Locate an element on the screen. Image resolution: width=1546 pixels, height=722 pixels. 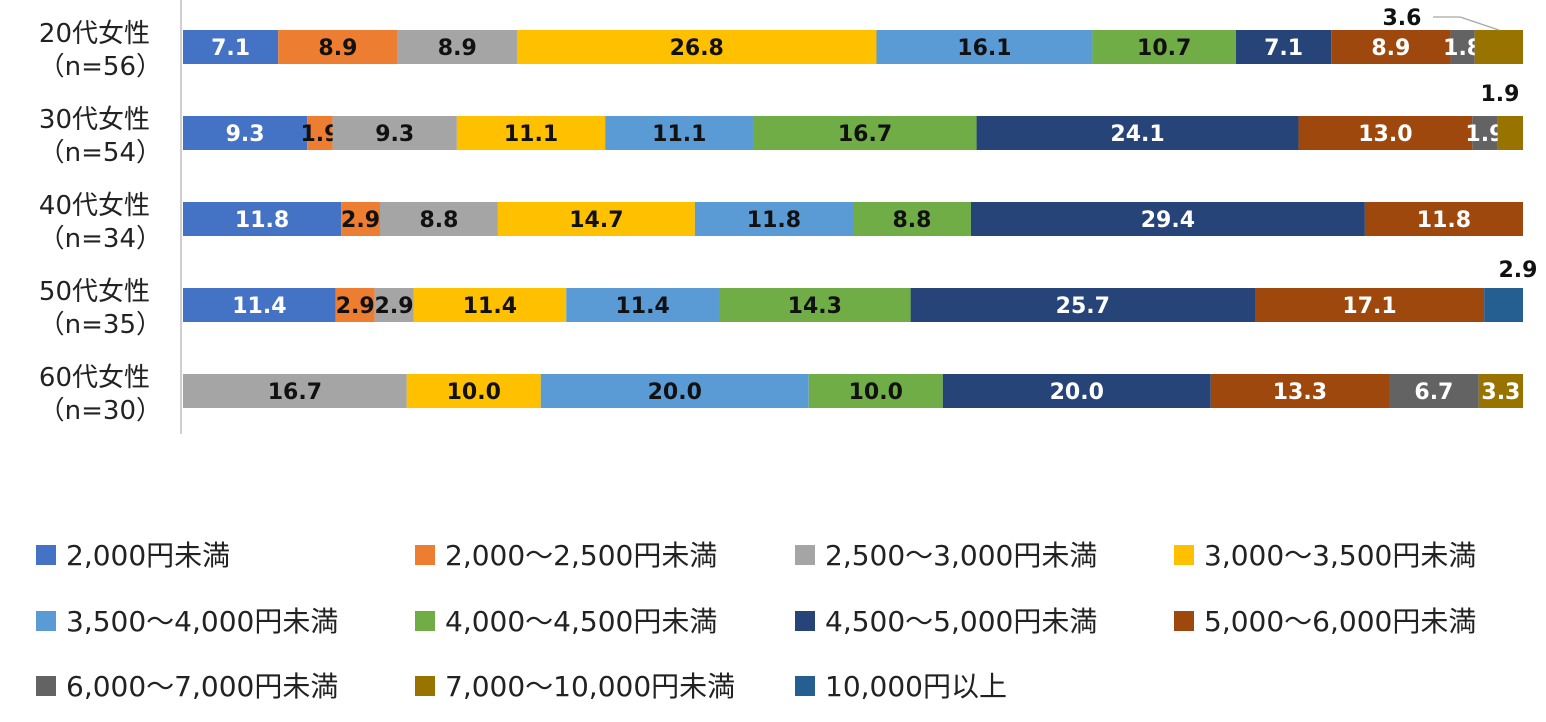
data-label: 10.7 is located at coordinates (1164, 48).